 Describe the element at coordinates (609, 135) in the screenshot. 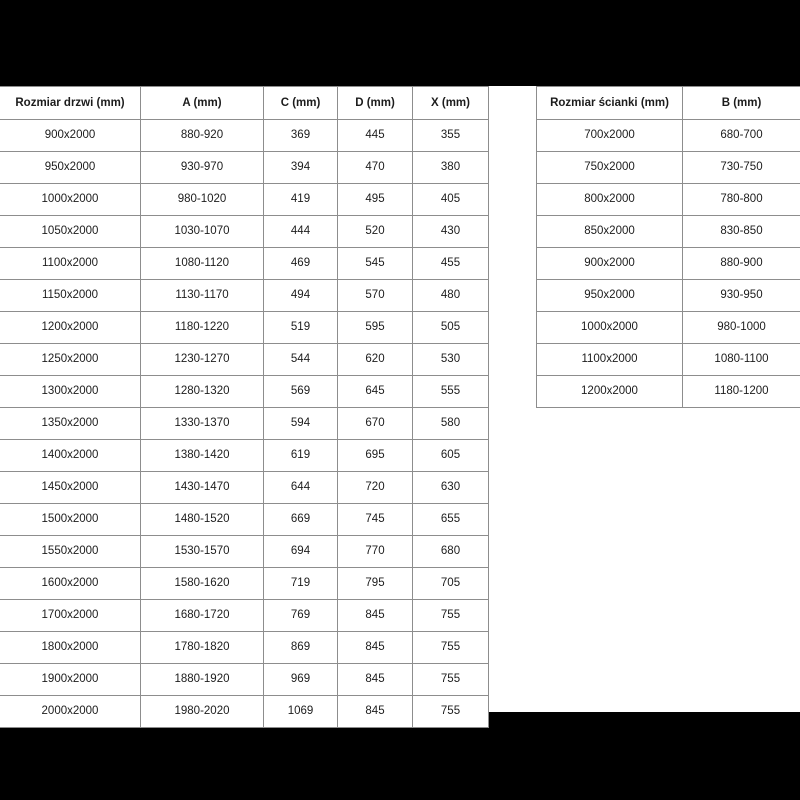

I see `wall-cell: 700x2000` at that location.